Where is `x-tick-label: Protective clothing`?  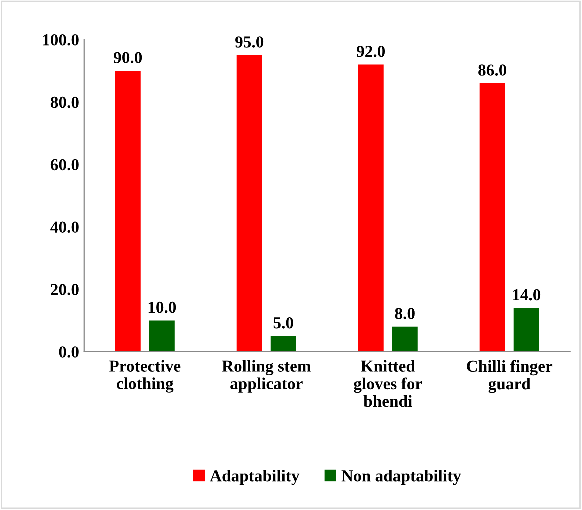
x-tick-label: Protective clothing is located at coordinates (145, 376).